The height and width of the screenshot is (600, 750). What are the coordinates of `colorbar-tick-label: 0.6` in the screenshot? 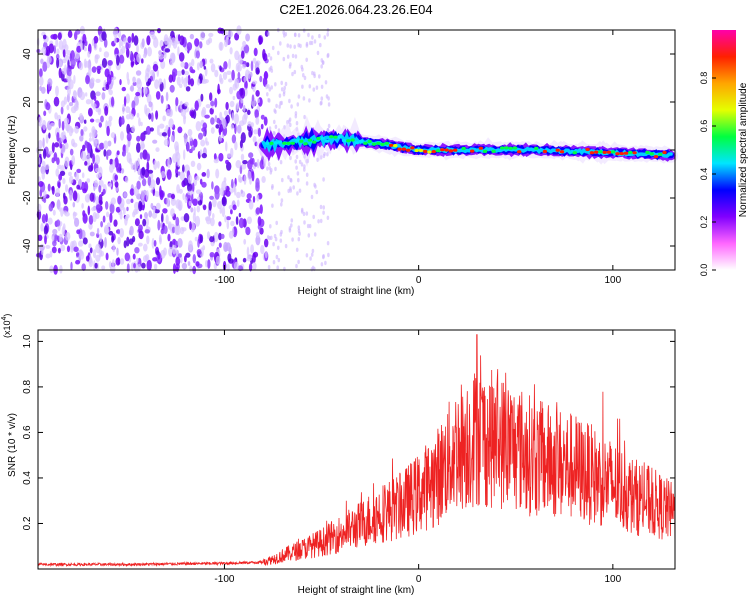 It's located at (704, 126).